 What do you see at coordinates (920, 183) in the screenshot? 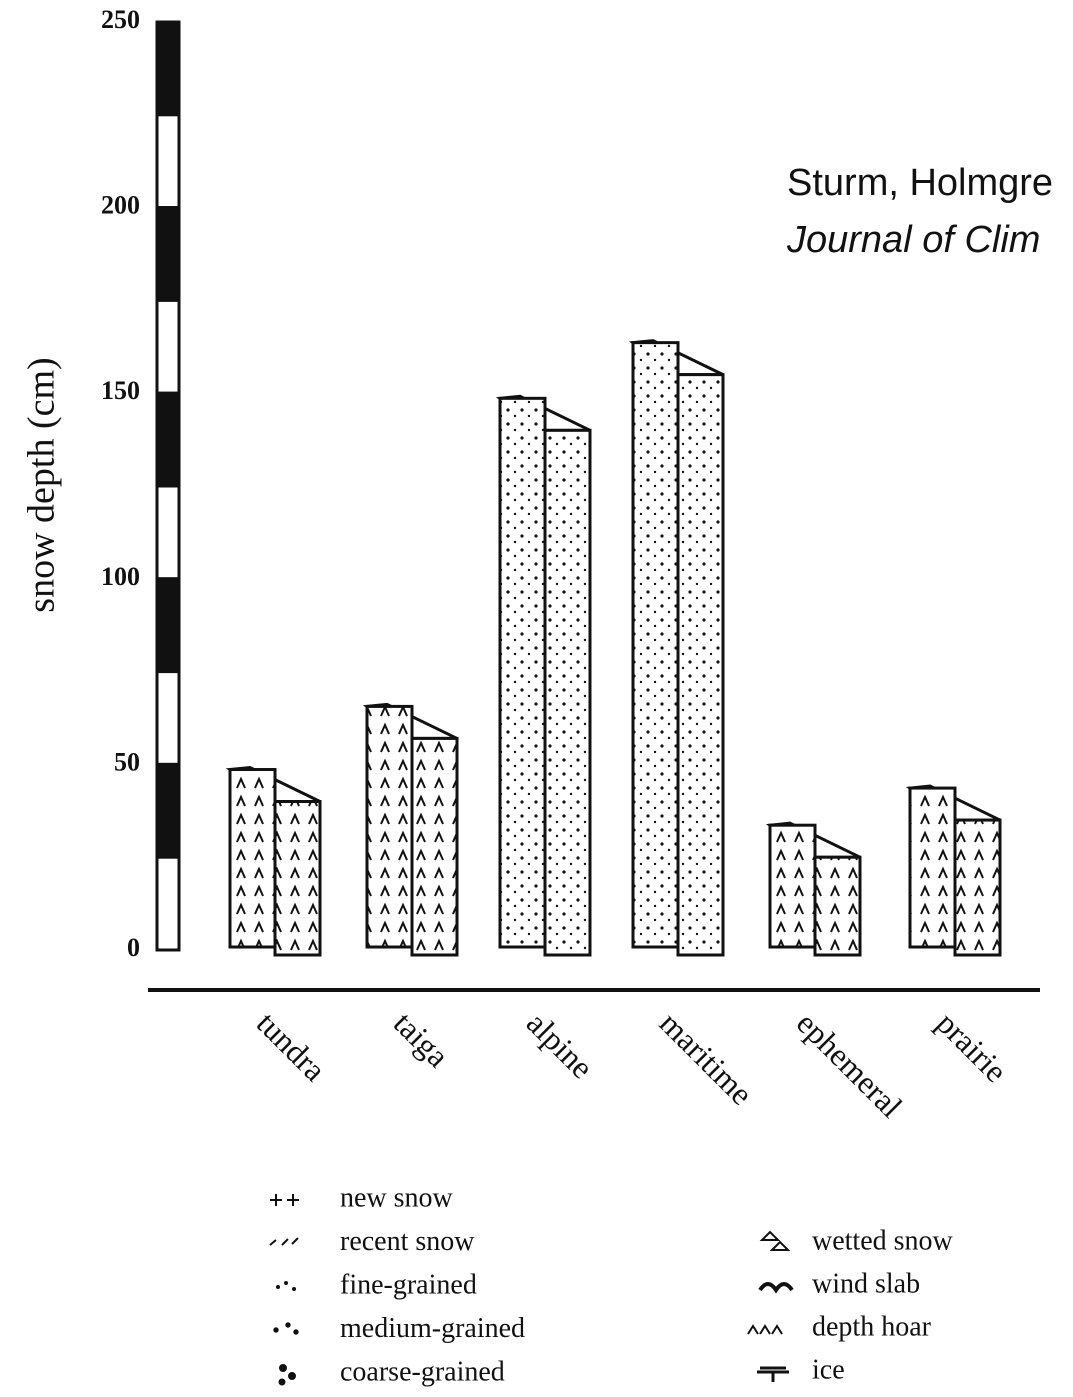
I see `annotation: Sturm, Holmgre` at bounding box center [920, 183].